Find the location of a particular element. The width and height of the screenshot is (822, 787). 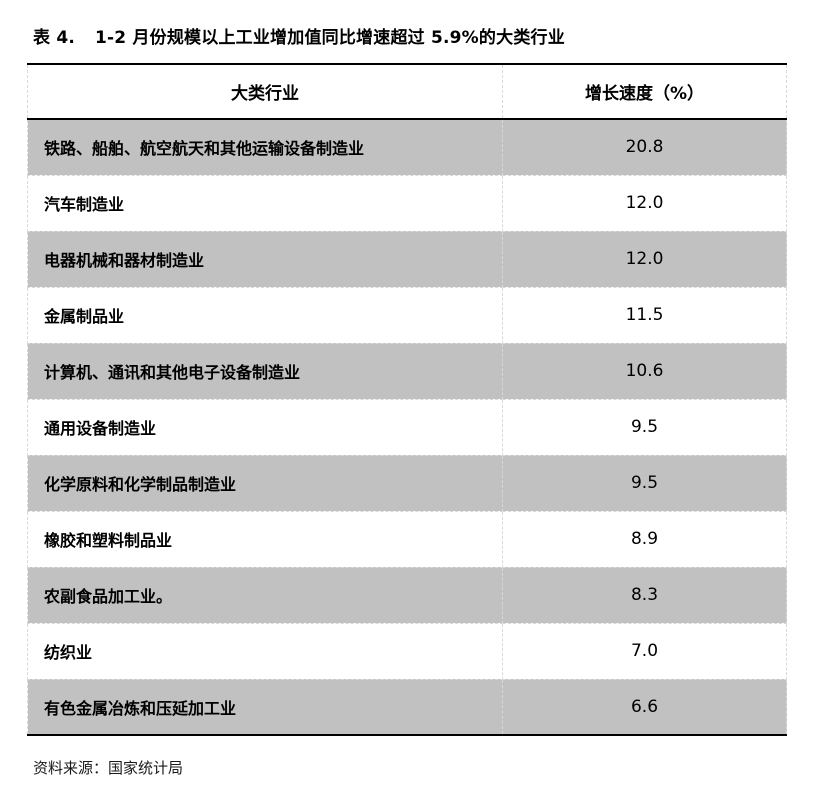

table-row: 橡胶和塑料制品业 8.9 is located at coordinates (407, 539).